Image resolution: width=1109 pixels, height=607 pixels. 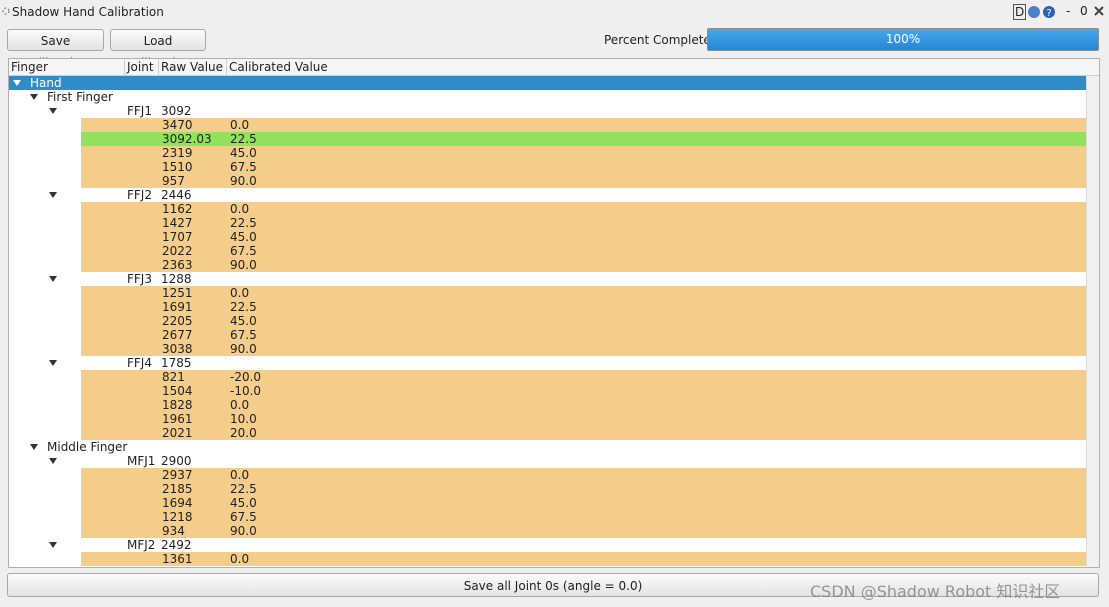 I want to click on raw-value: 2319, so click(x=177, y=153).